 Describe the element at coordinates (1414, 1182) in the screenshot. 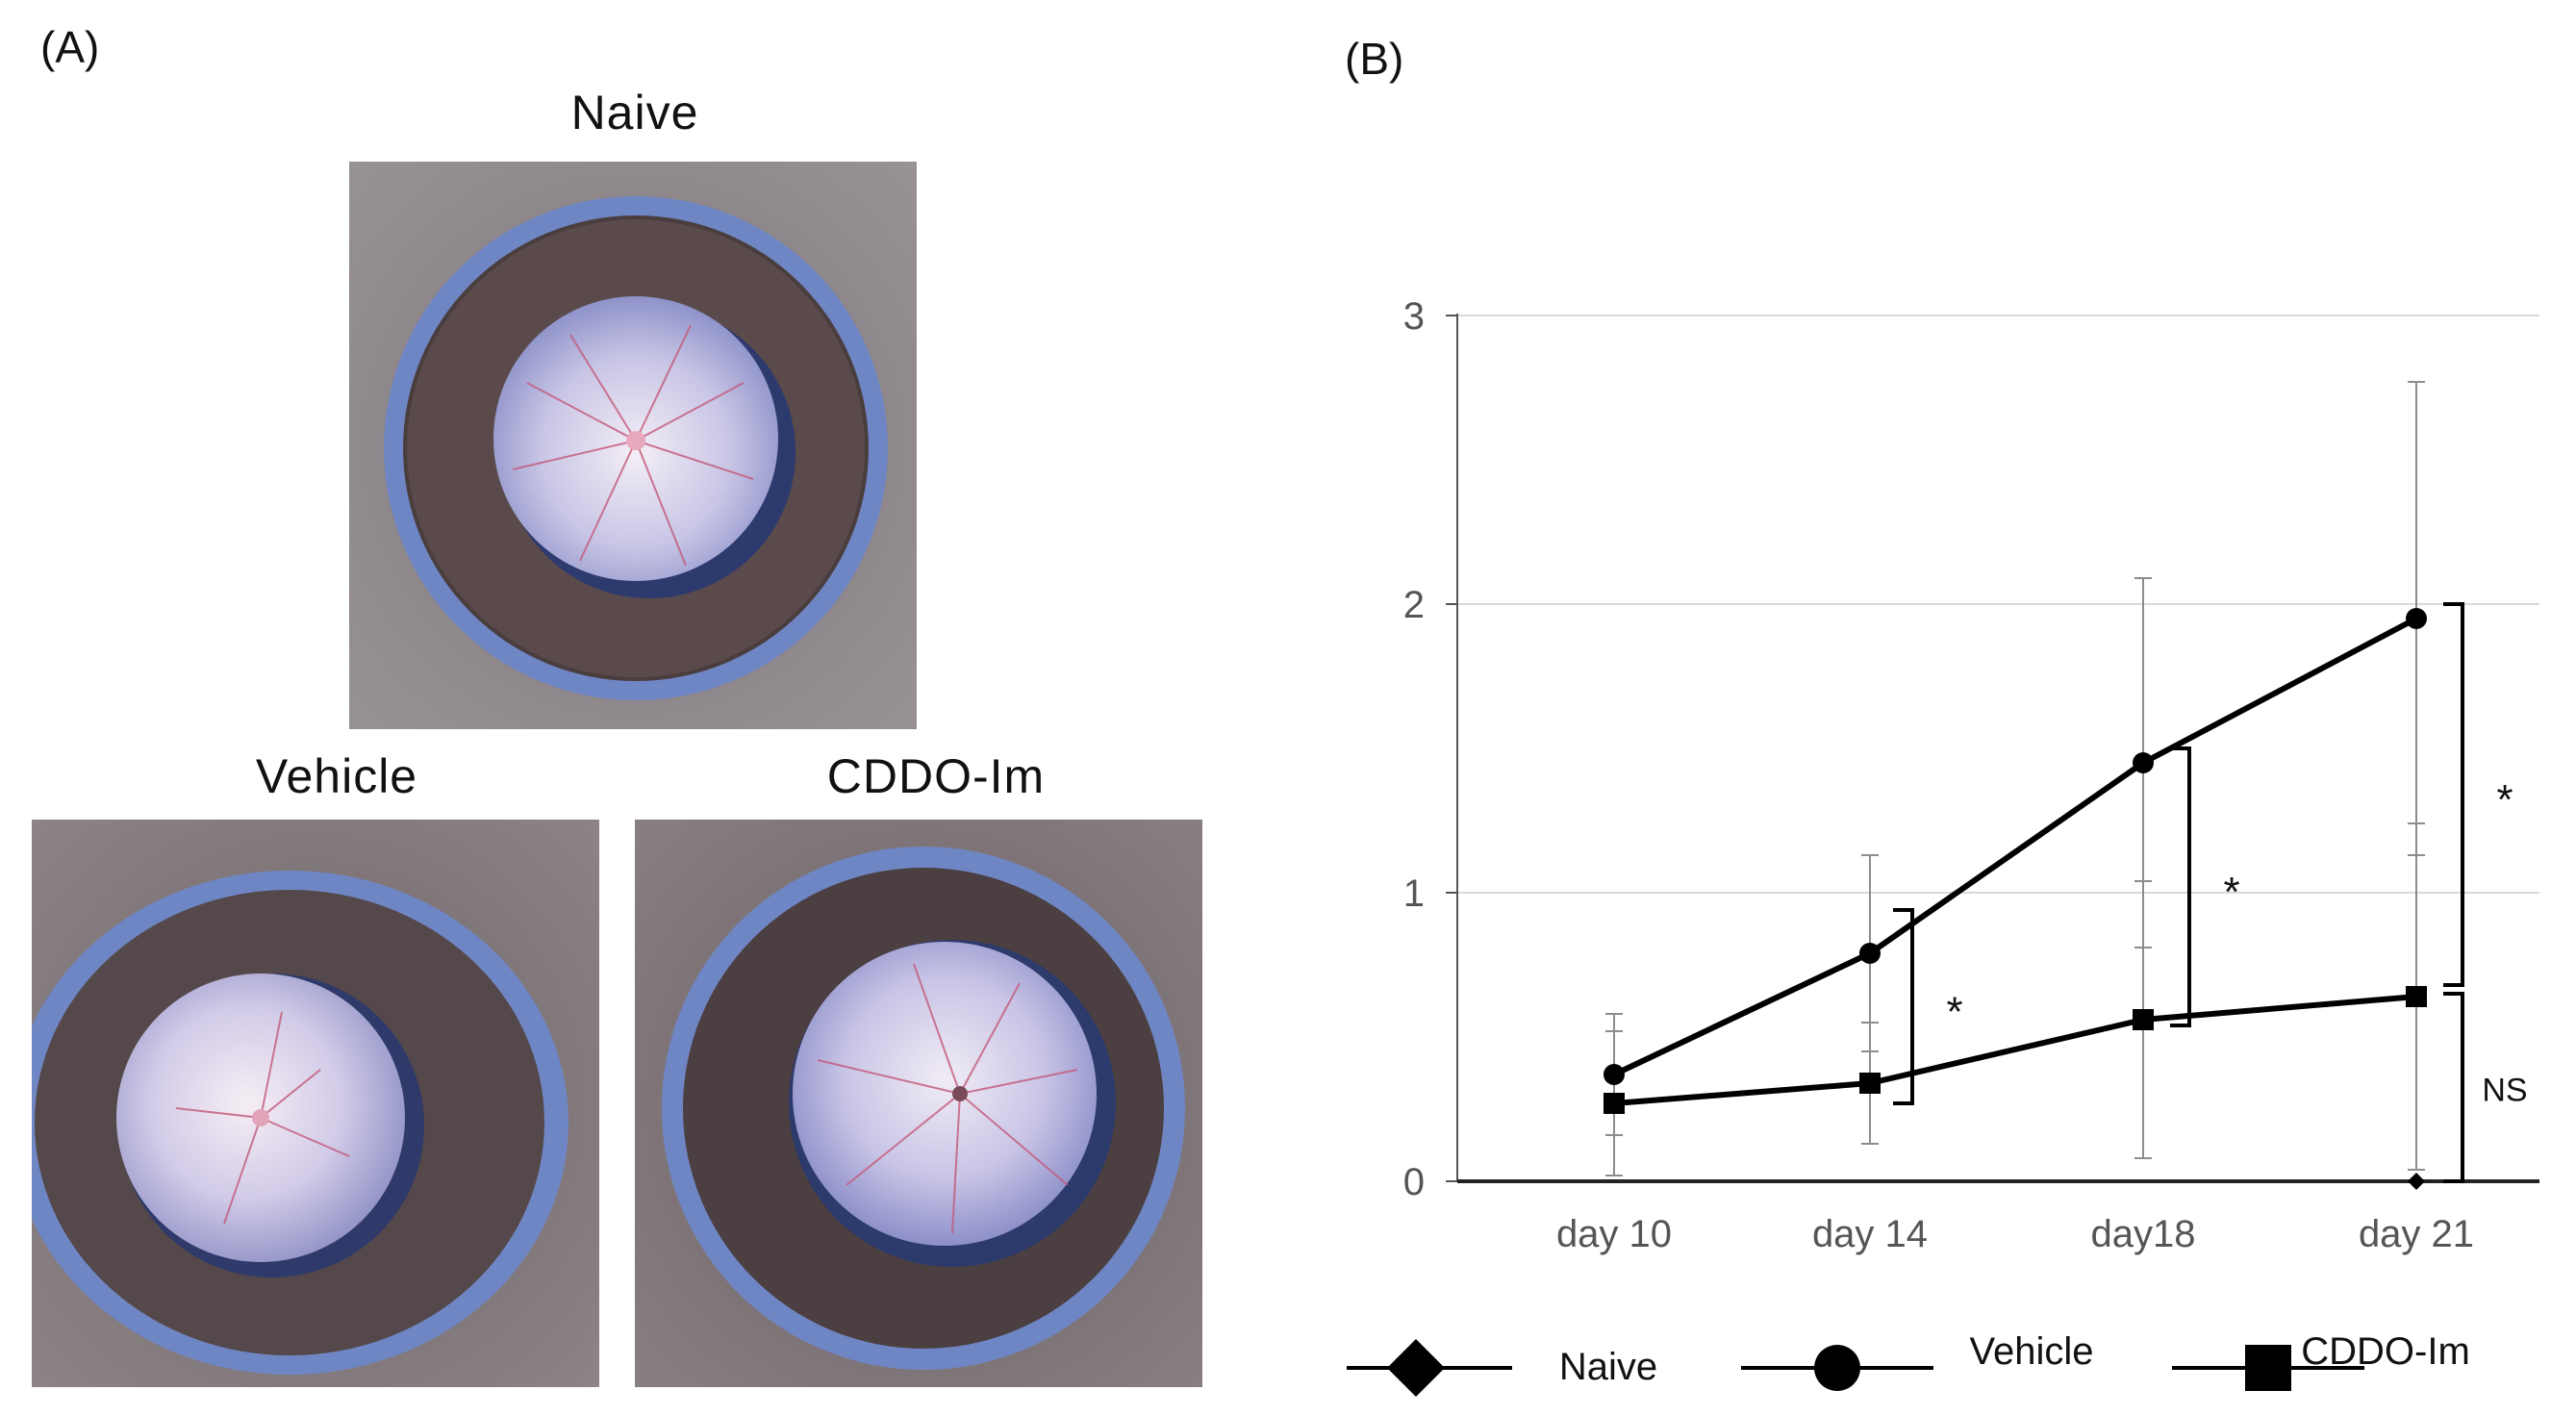

I see `y-tick-label: 0` at that location.